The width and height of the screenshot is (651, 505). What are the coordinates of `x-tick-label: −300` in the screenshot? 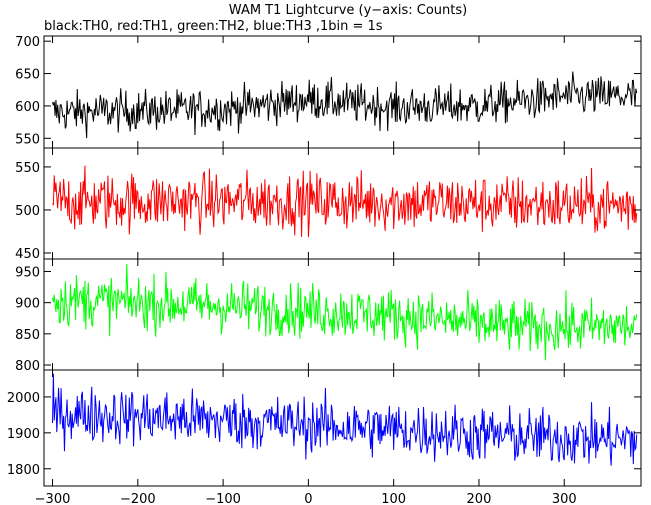 It's located at (53, 498).